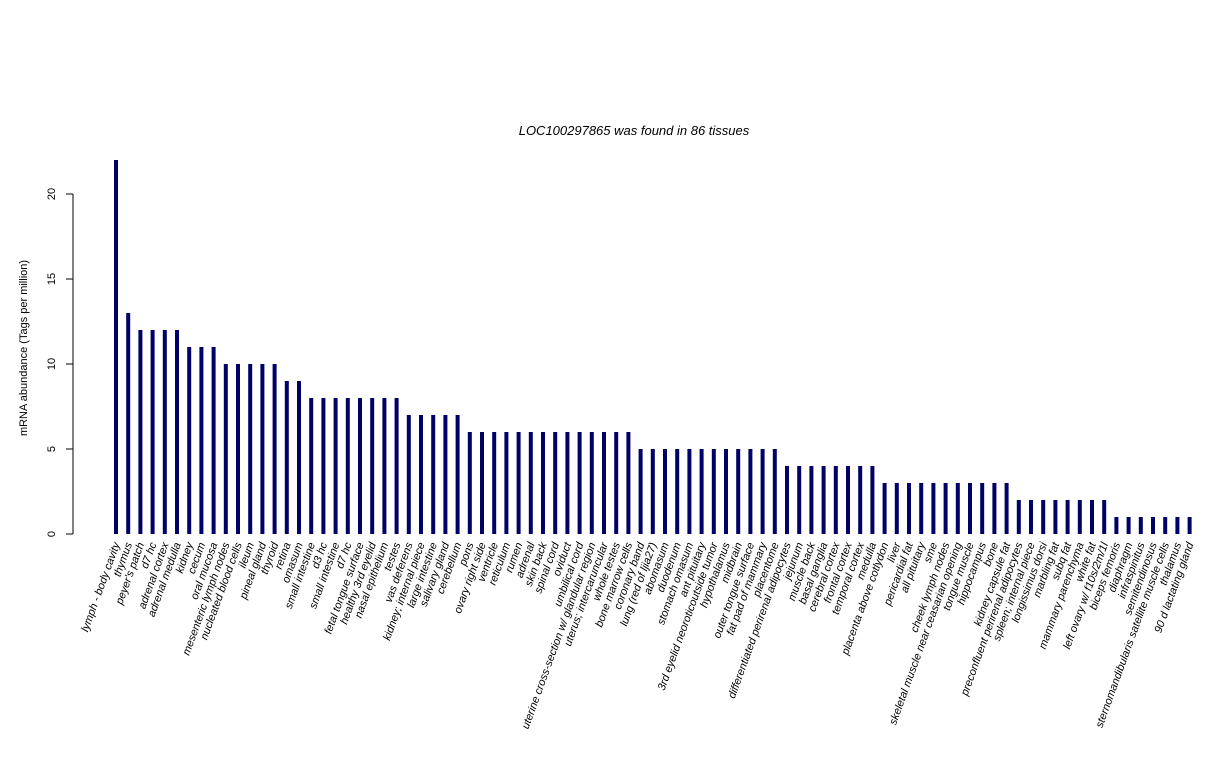  I want to click on chart-title: LOC100297865 was found in 86 tissues, so click(634, 130).